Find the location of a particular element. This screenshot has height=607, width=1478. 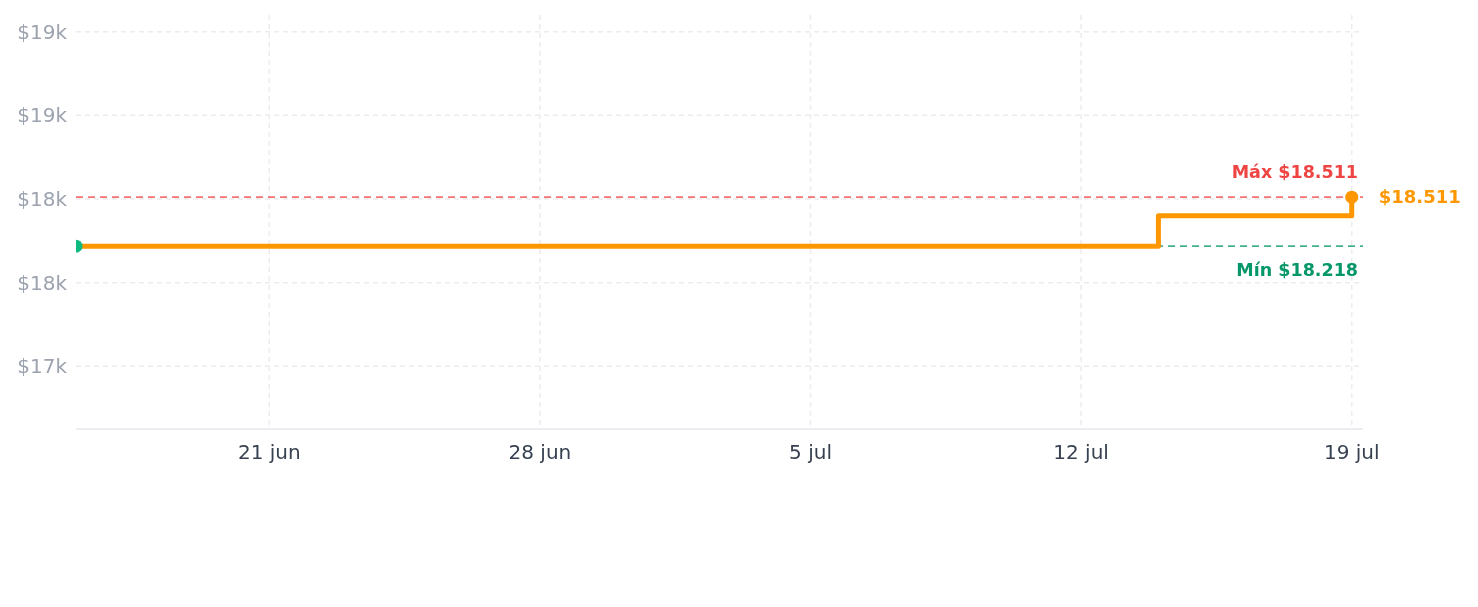

ref-line-label: Máx $18.511 is located at coordinates (1294, 172).